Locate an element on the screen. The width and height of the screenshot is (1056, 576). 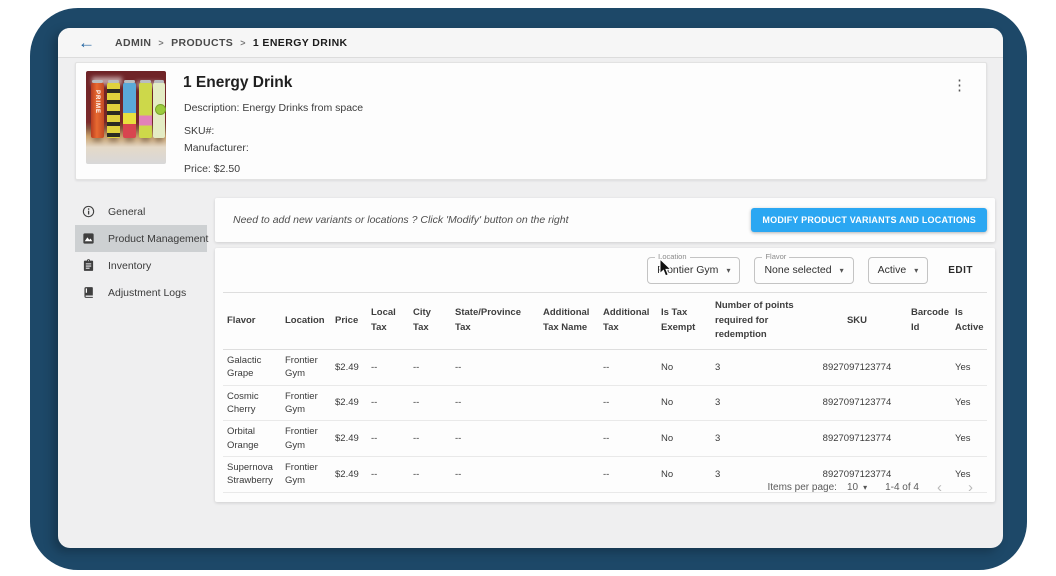
breadcrumb-admin: ADMIN is located at coordinates (133, 42).